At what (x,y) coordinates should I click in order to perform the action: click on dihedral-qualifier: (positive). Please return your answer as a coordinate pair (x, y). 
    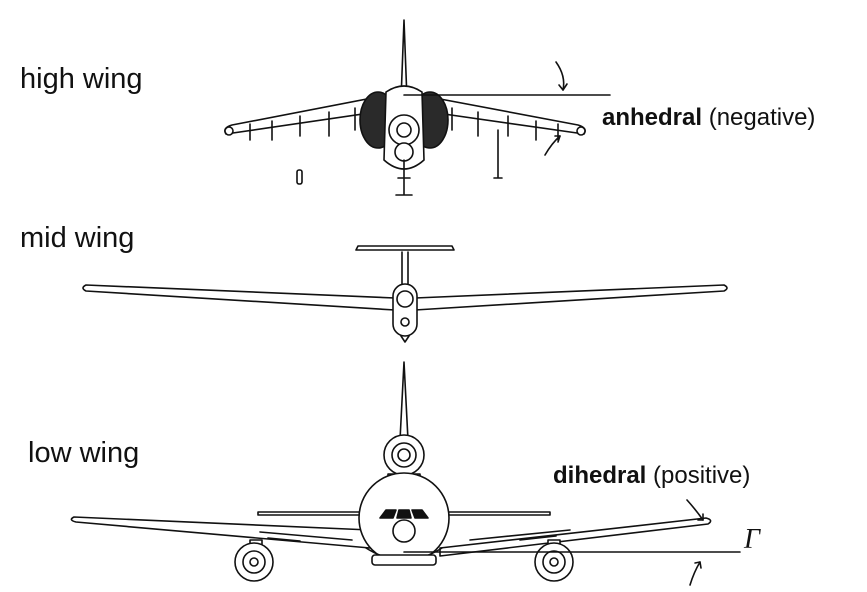
    Looking at the image, I should click on (698, 475).